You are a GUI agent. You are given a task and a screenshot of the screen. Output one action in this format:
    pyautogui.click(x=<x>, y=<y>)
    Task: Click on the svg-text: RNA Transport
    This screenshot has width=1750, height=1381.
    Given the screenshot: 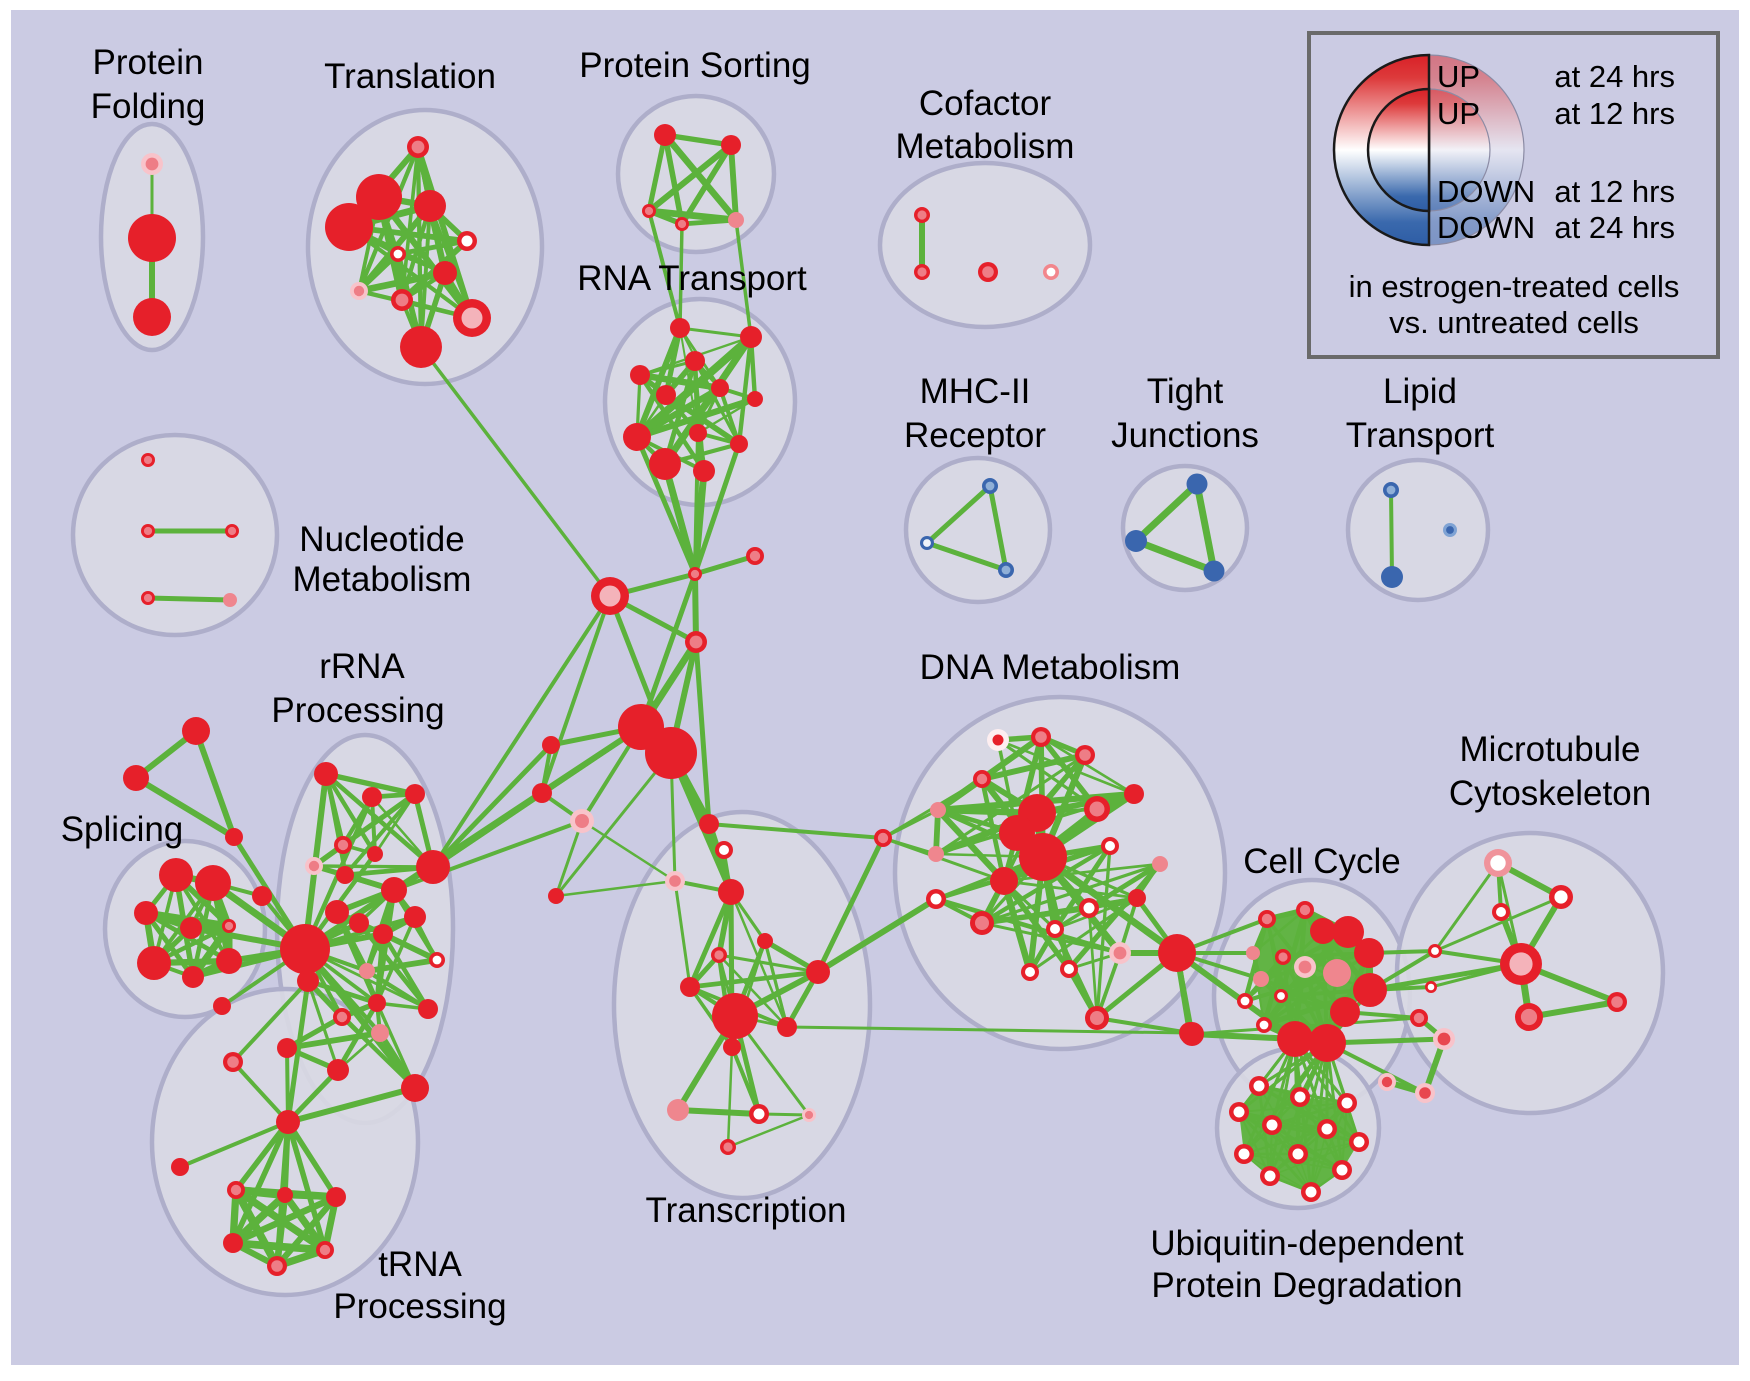 What is the action you would take?
    pyautogui.click(x=692, y=278)
    